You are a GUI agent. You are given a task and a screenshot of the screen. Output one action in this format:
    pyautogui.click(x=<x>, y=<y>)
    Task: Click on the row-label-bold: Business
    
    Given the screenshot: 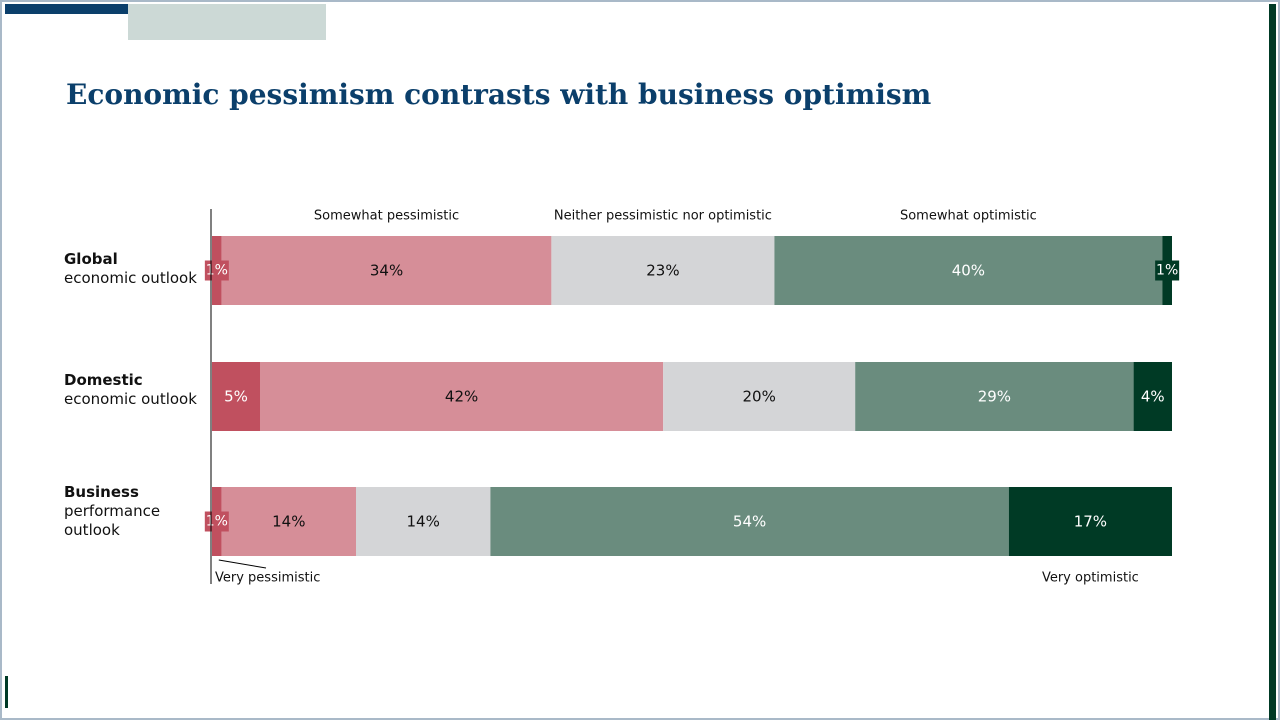 What is the action you would take?
    pyautogui.click(x=101, y=492)
    